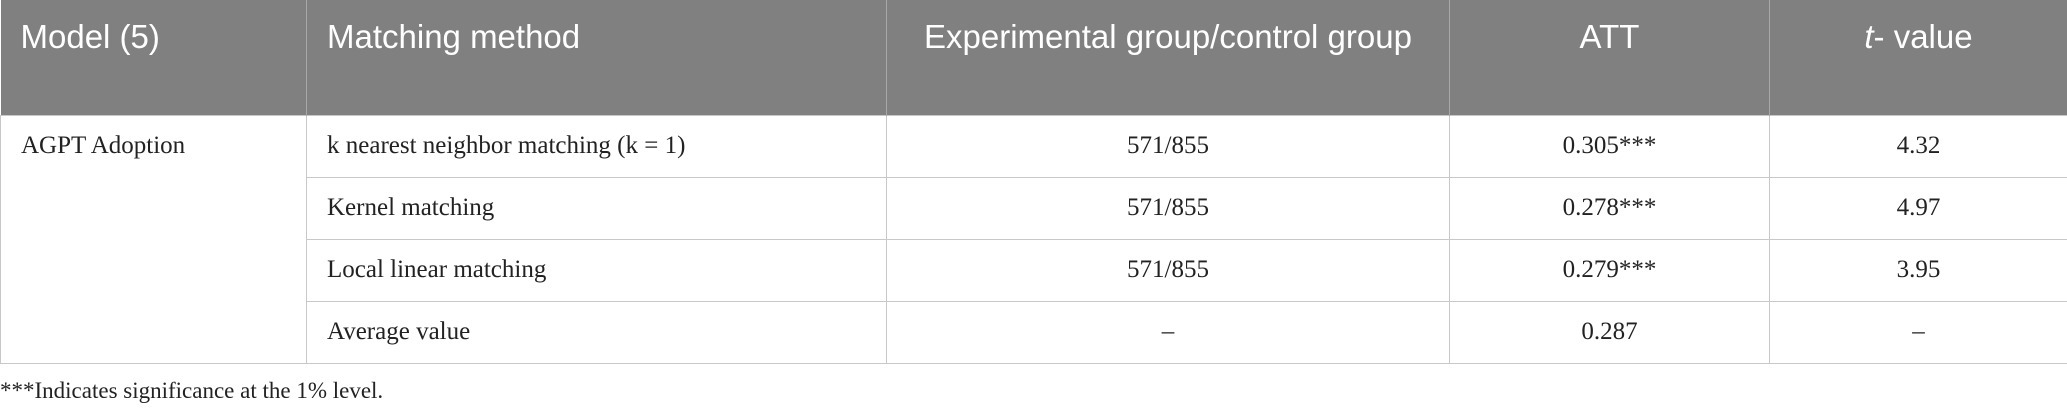 The image size is (2067, 417). What do you see at coordinates (596, 270) in the screenshot?
I see `table-cell: Local linear matching` at bounding box center [596, 270].